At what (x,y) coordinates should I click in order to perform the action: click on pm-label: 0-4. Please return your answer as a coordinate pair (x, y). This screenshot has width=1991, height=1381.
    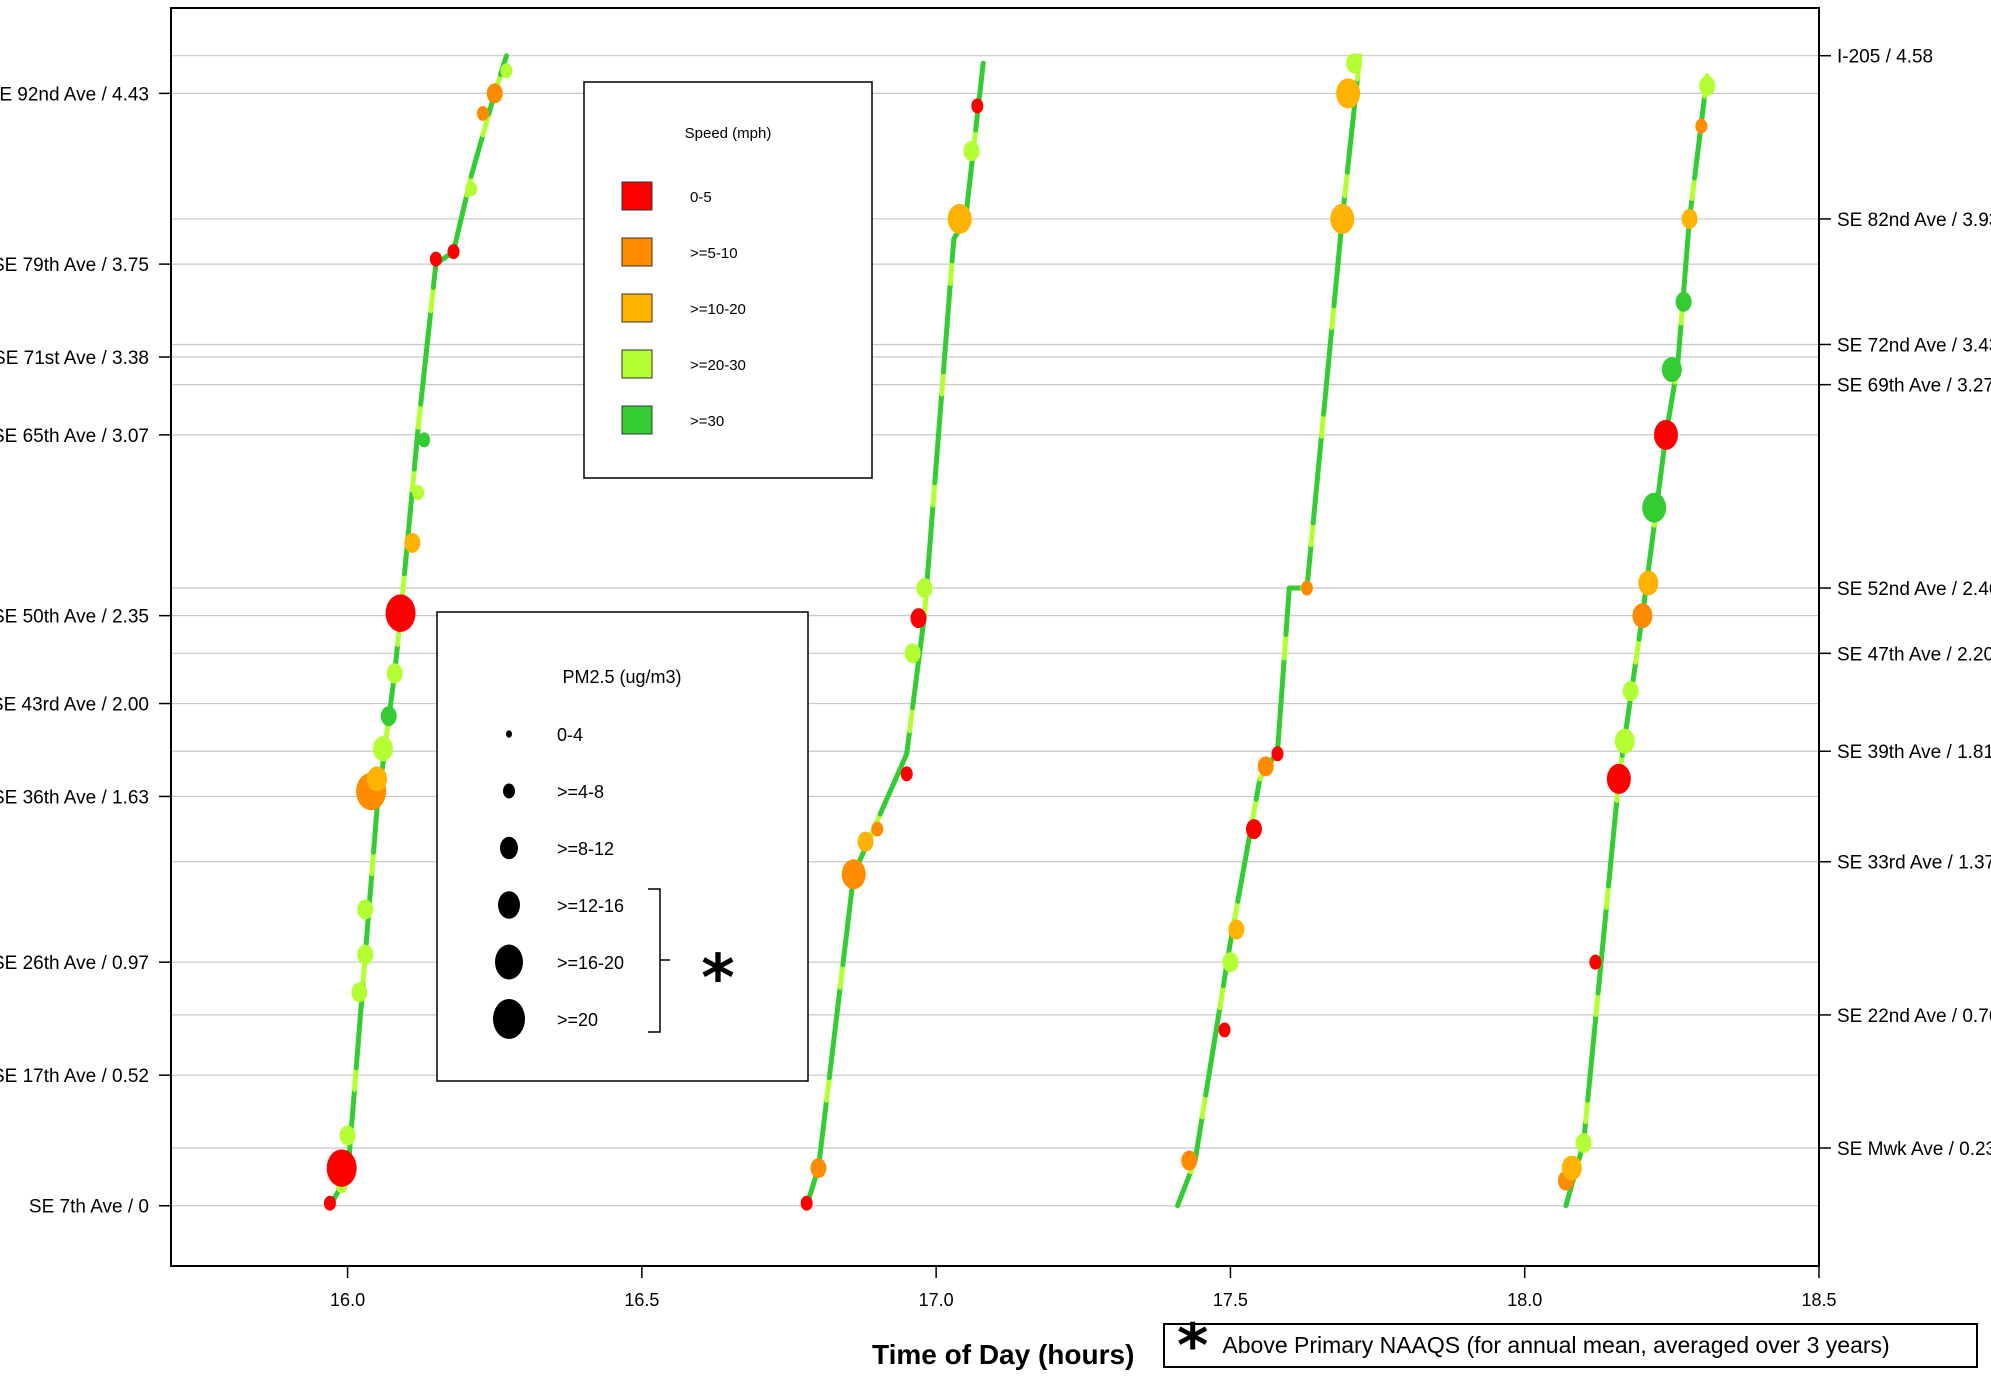
    Looking at the image, I should click on (570, 735).